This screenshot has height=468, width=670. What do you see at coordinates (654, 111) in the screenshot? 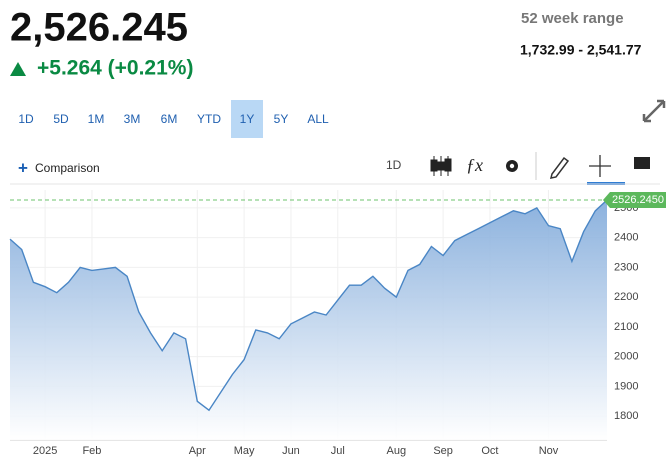
I see `expand-icon` at bounding box center [654, 111].